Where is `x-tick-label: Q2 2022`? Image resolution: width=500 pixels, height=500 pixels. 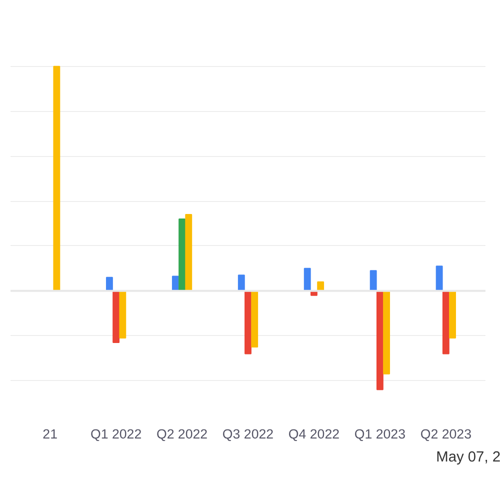 x-tick-label: Q2 2022 is located at coordinates (182, 434).